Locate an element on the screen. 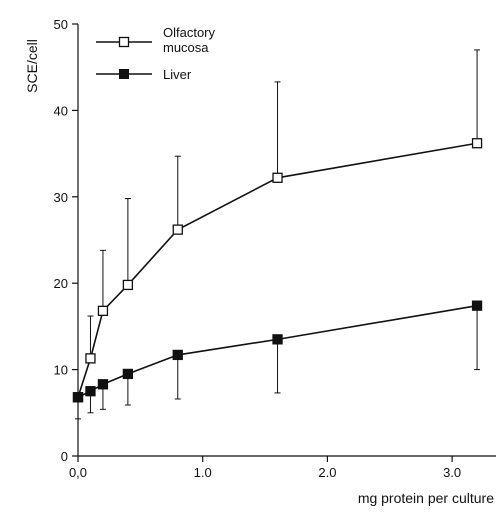 The image size is (497, 516). legend-item-olfactory: Olfactory mucosa is located at coordinates (156, 40).